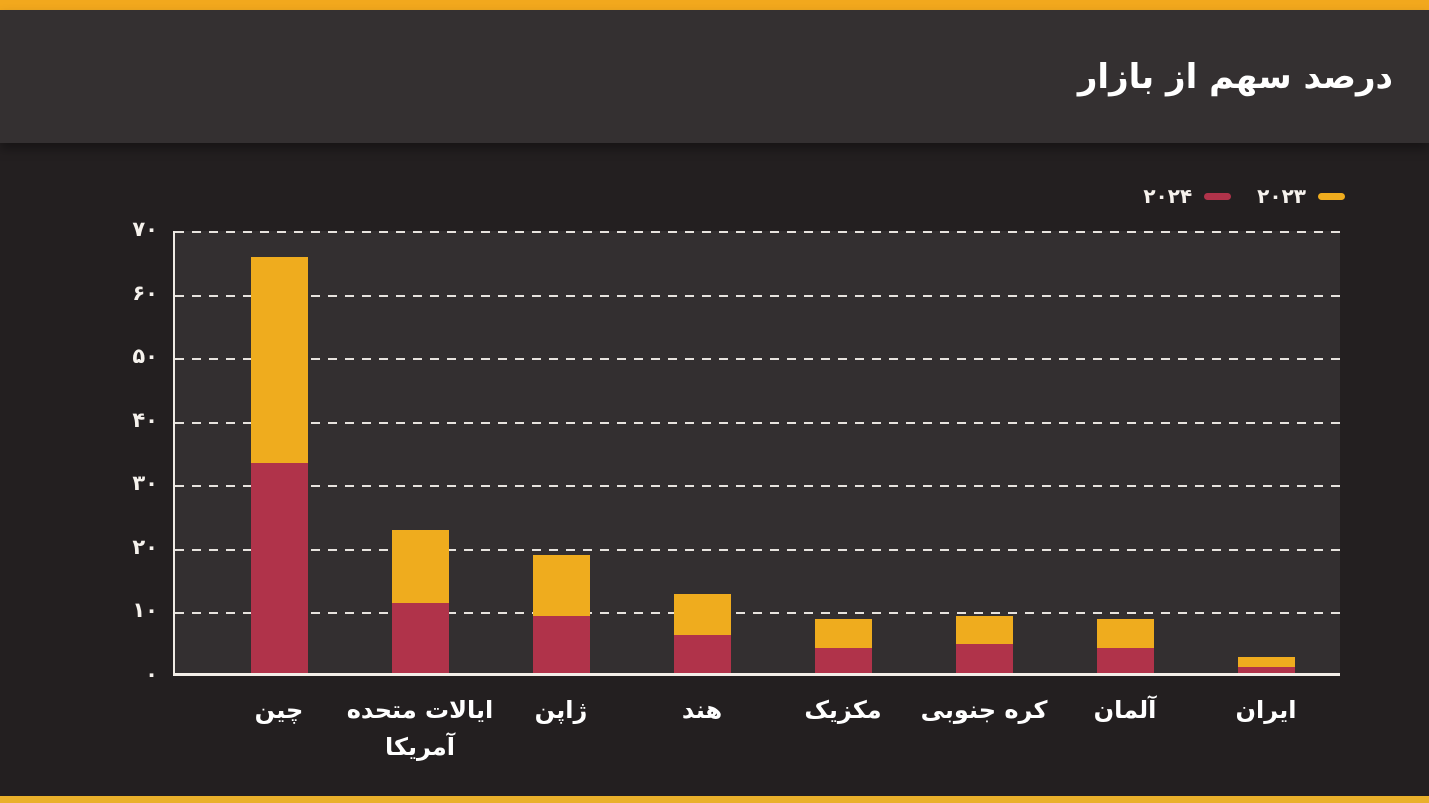 Image resolution: width=1429 pixels, height=803 pixels. Describe the element at coordinates (420, 747) in the screenshot. I see `x-tick-label-line: آمریکا` at that location.